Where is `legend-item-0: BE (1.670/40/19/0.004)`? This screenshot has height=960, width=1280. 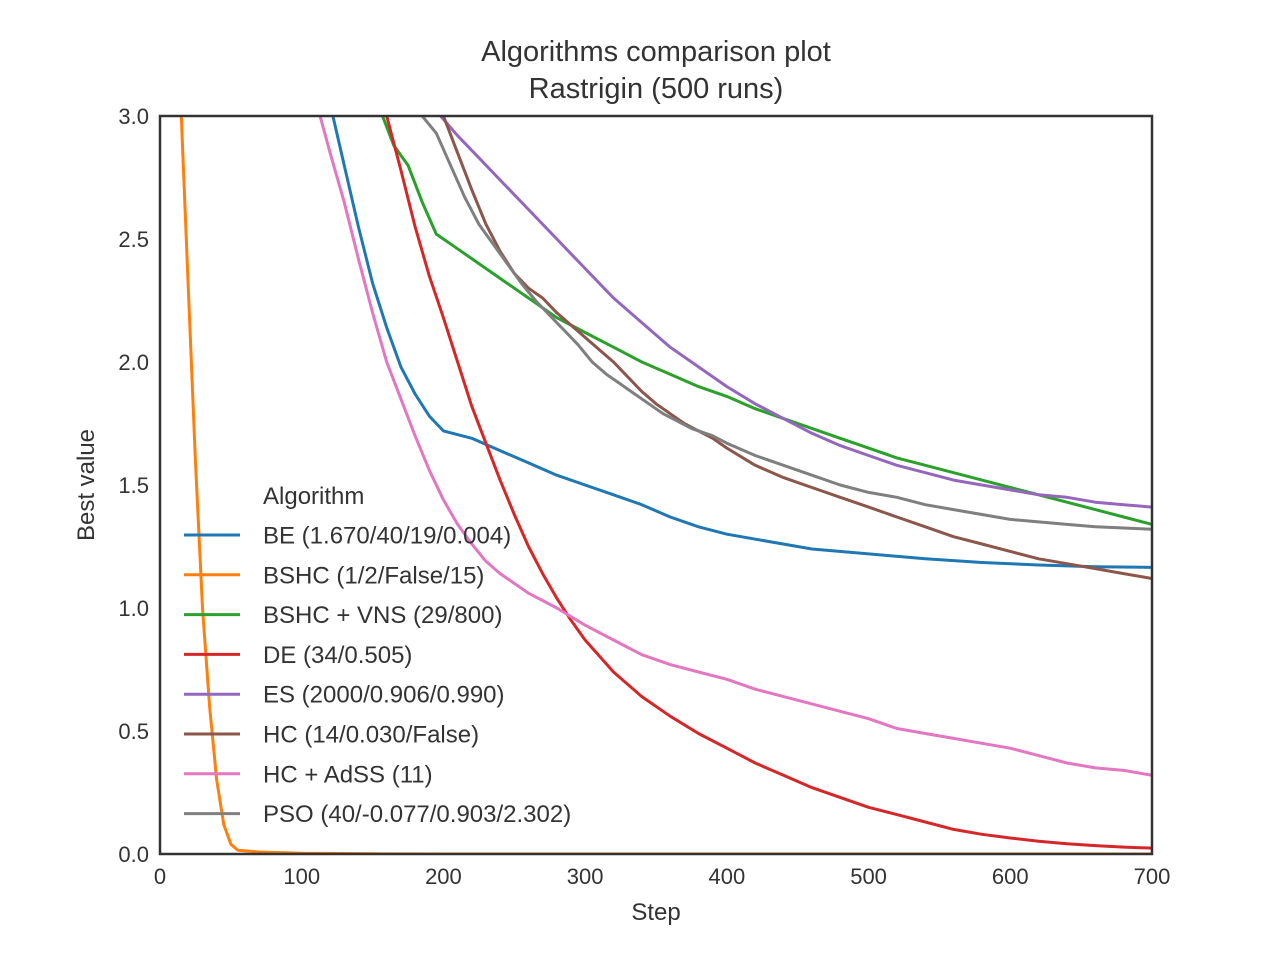 legend-item-0: BE (1.670/40/19/0.004) is located at coordinates (347, 536).